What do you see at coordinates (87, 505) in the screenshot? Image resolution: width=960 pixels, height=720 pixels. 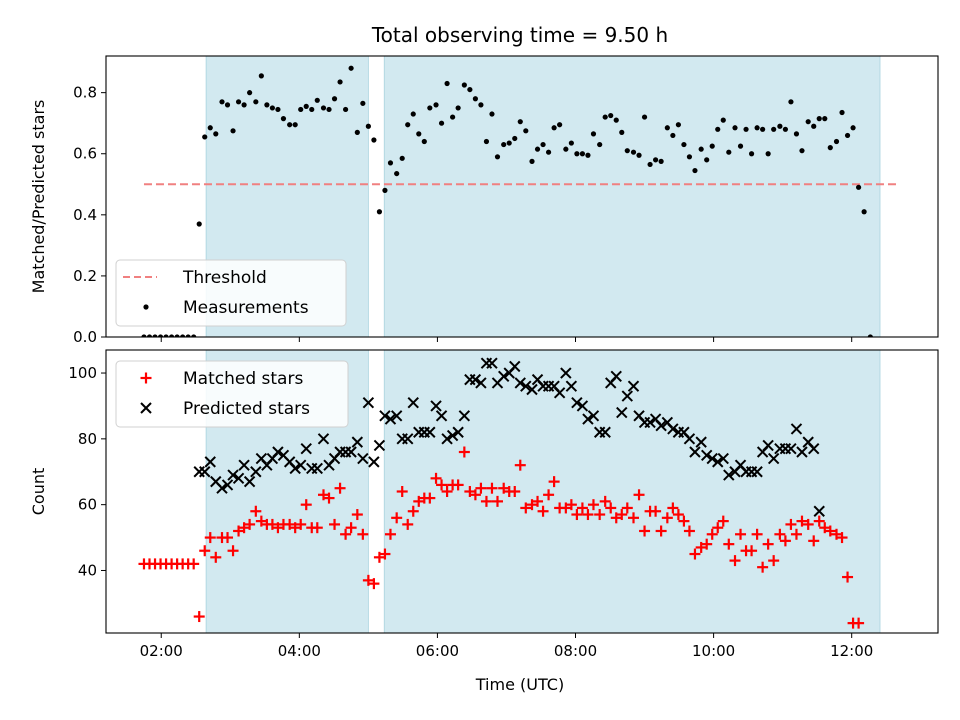 I see `y-tick-label: 60` at bounding box center [87, 505].